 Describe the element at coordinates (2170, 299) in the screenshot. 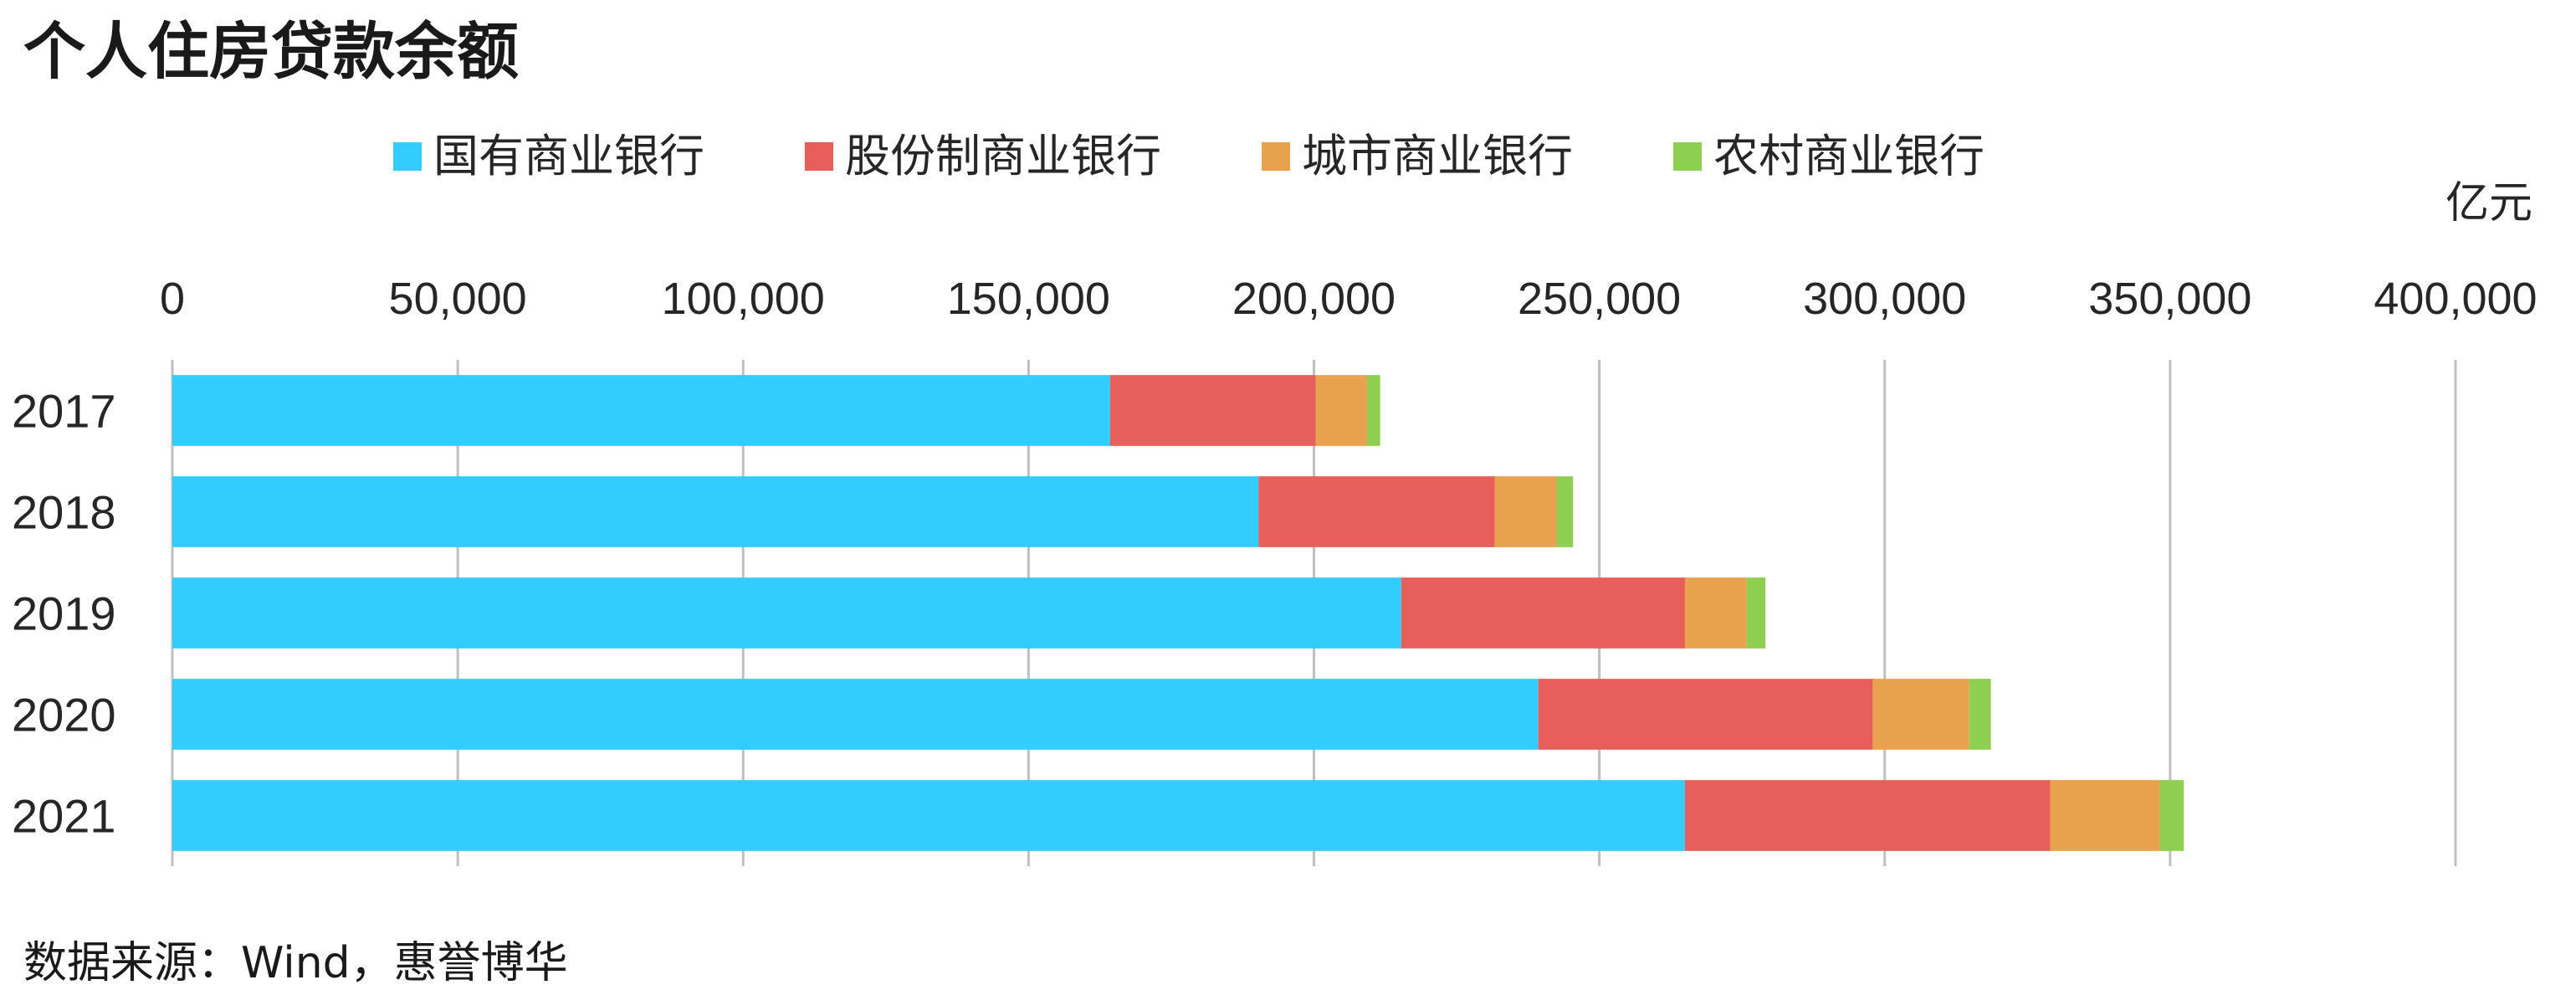

I see `x-tick-label-7: 350,000` at that location.